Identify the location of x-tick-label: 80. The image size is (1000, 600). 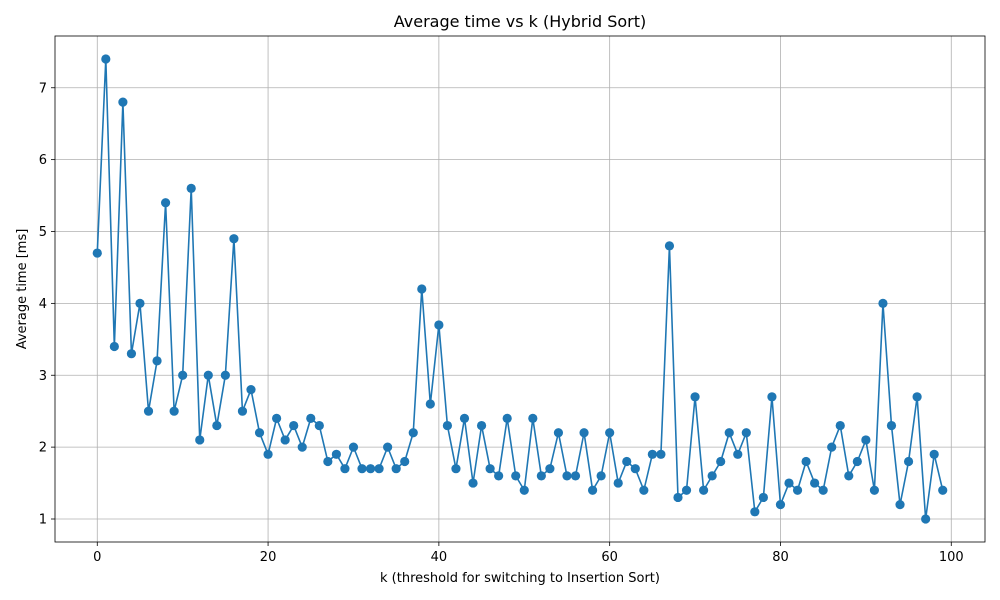
(780, 557).